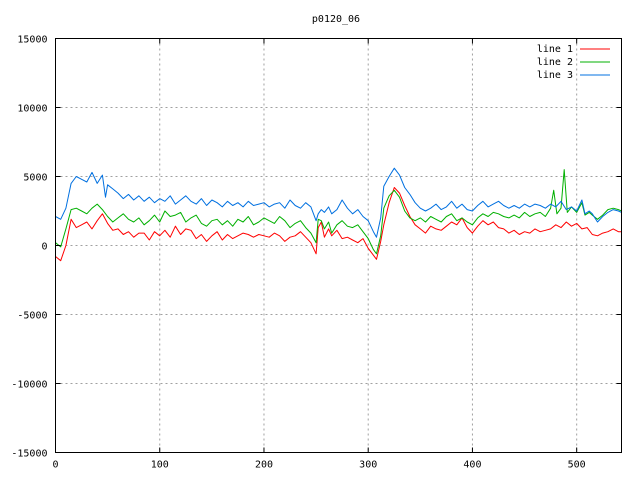 This screenshot has height=480, width=640. Describe the element at coordinates (573, 62) in the screenshot. I see `legend: line 1 line 2 line 3` at that location.